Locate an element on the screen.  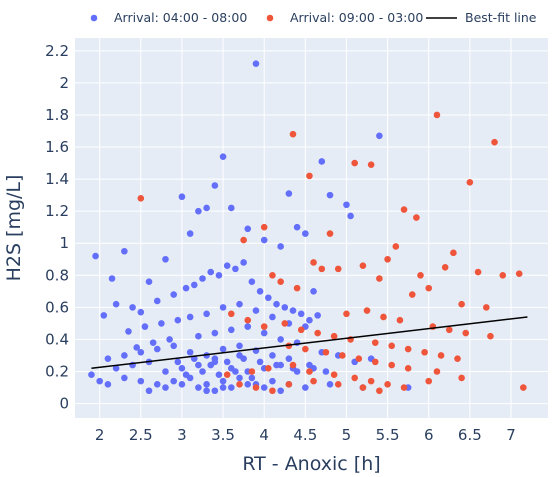
y-tick-label: 0.8 is located at coordinates (57, 275).